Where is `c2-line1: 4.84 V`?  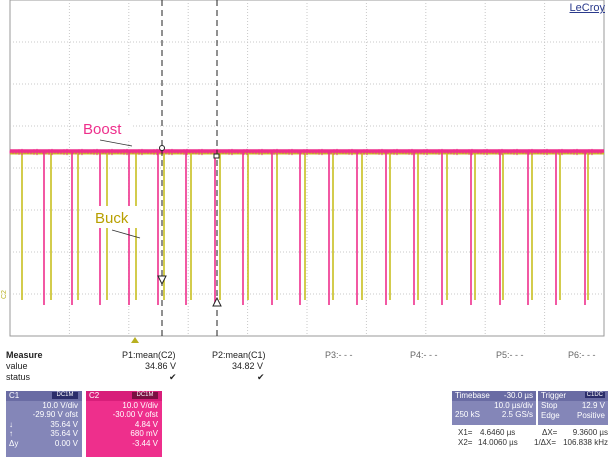
c2-line1: 4.84 V is located at coordinates (146, 424).